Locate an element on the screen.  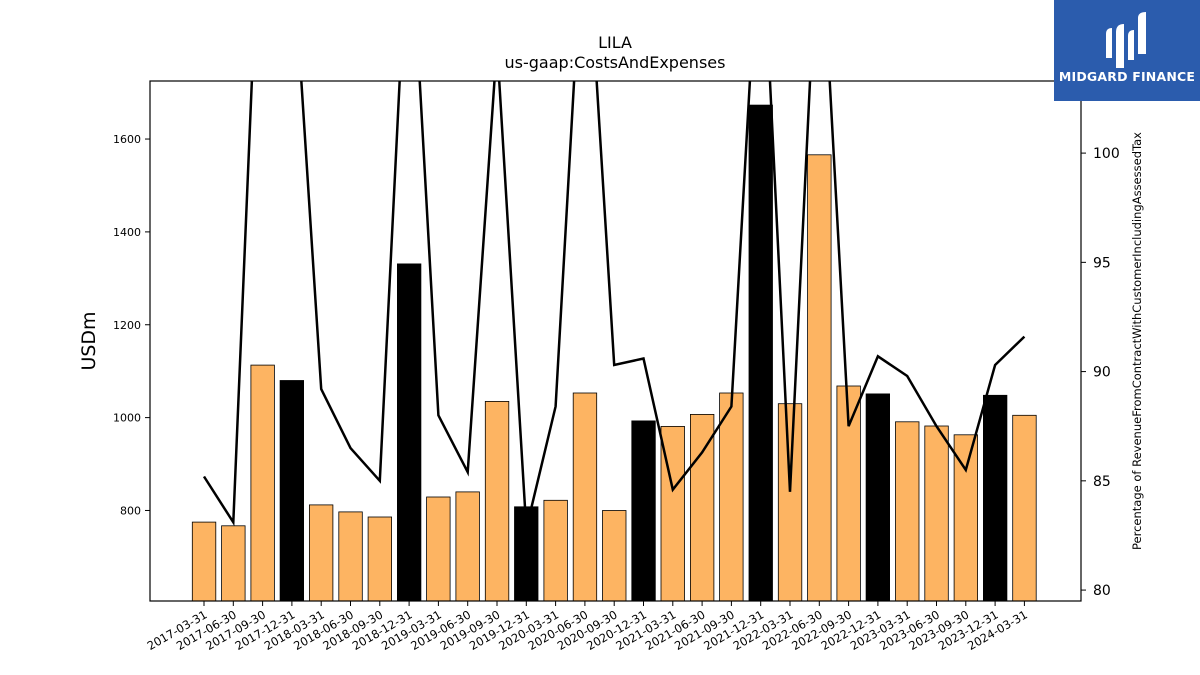
y-tick-label: 1400 is located at coordinates (127, 232).